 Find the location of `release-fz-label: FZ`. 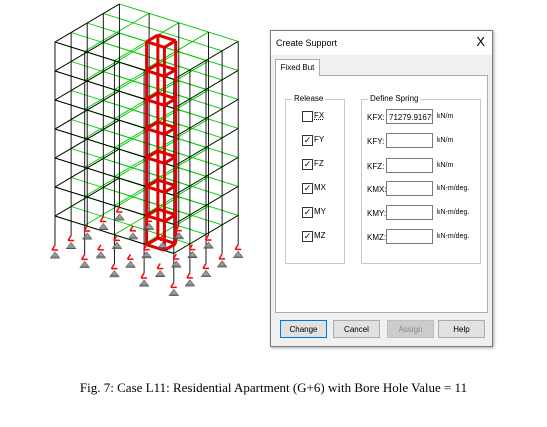

release-fz-label: FZ is located at coordinates (319, 163).